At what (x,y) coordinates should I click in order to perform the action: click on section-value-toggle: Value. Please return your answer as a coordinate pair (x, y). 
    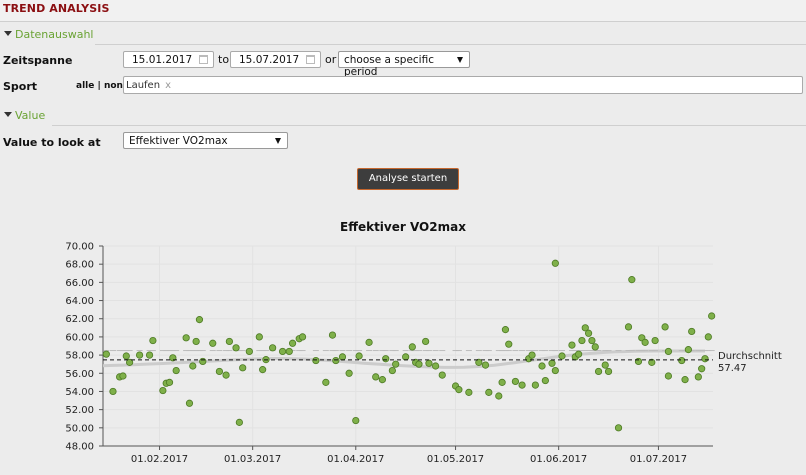
    Looking at the image, I should click on (24, 116).